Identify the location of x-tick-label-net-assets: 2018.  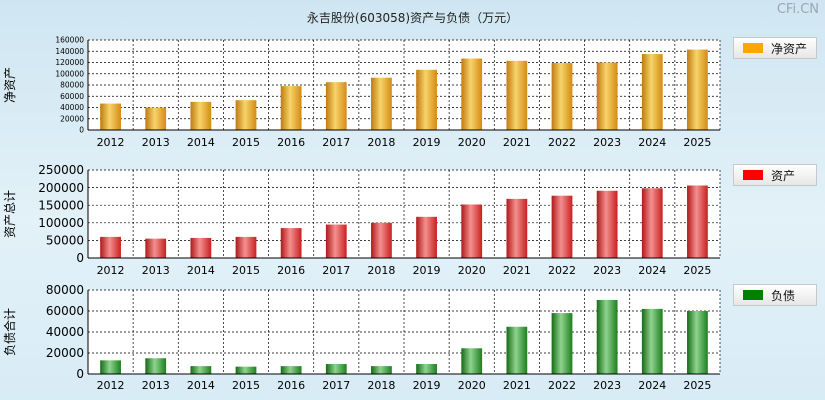
(381, 142).